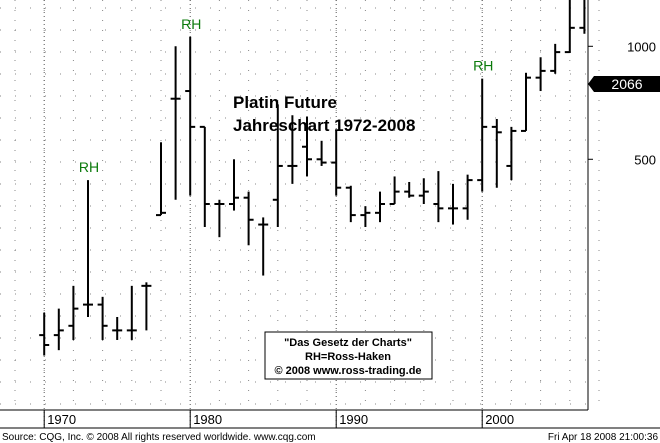 This screenshot has height=443, width=660. I want to click on footer-timestamp: Fri Apr 18 2008 21:00:36, so click(603, 437).